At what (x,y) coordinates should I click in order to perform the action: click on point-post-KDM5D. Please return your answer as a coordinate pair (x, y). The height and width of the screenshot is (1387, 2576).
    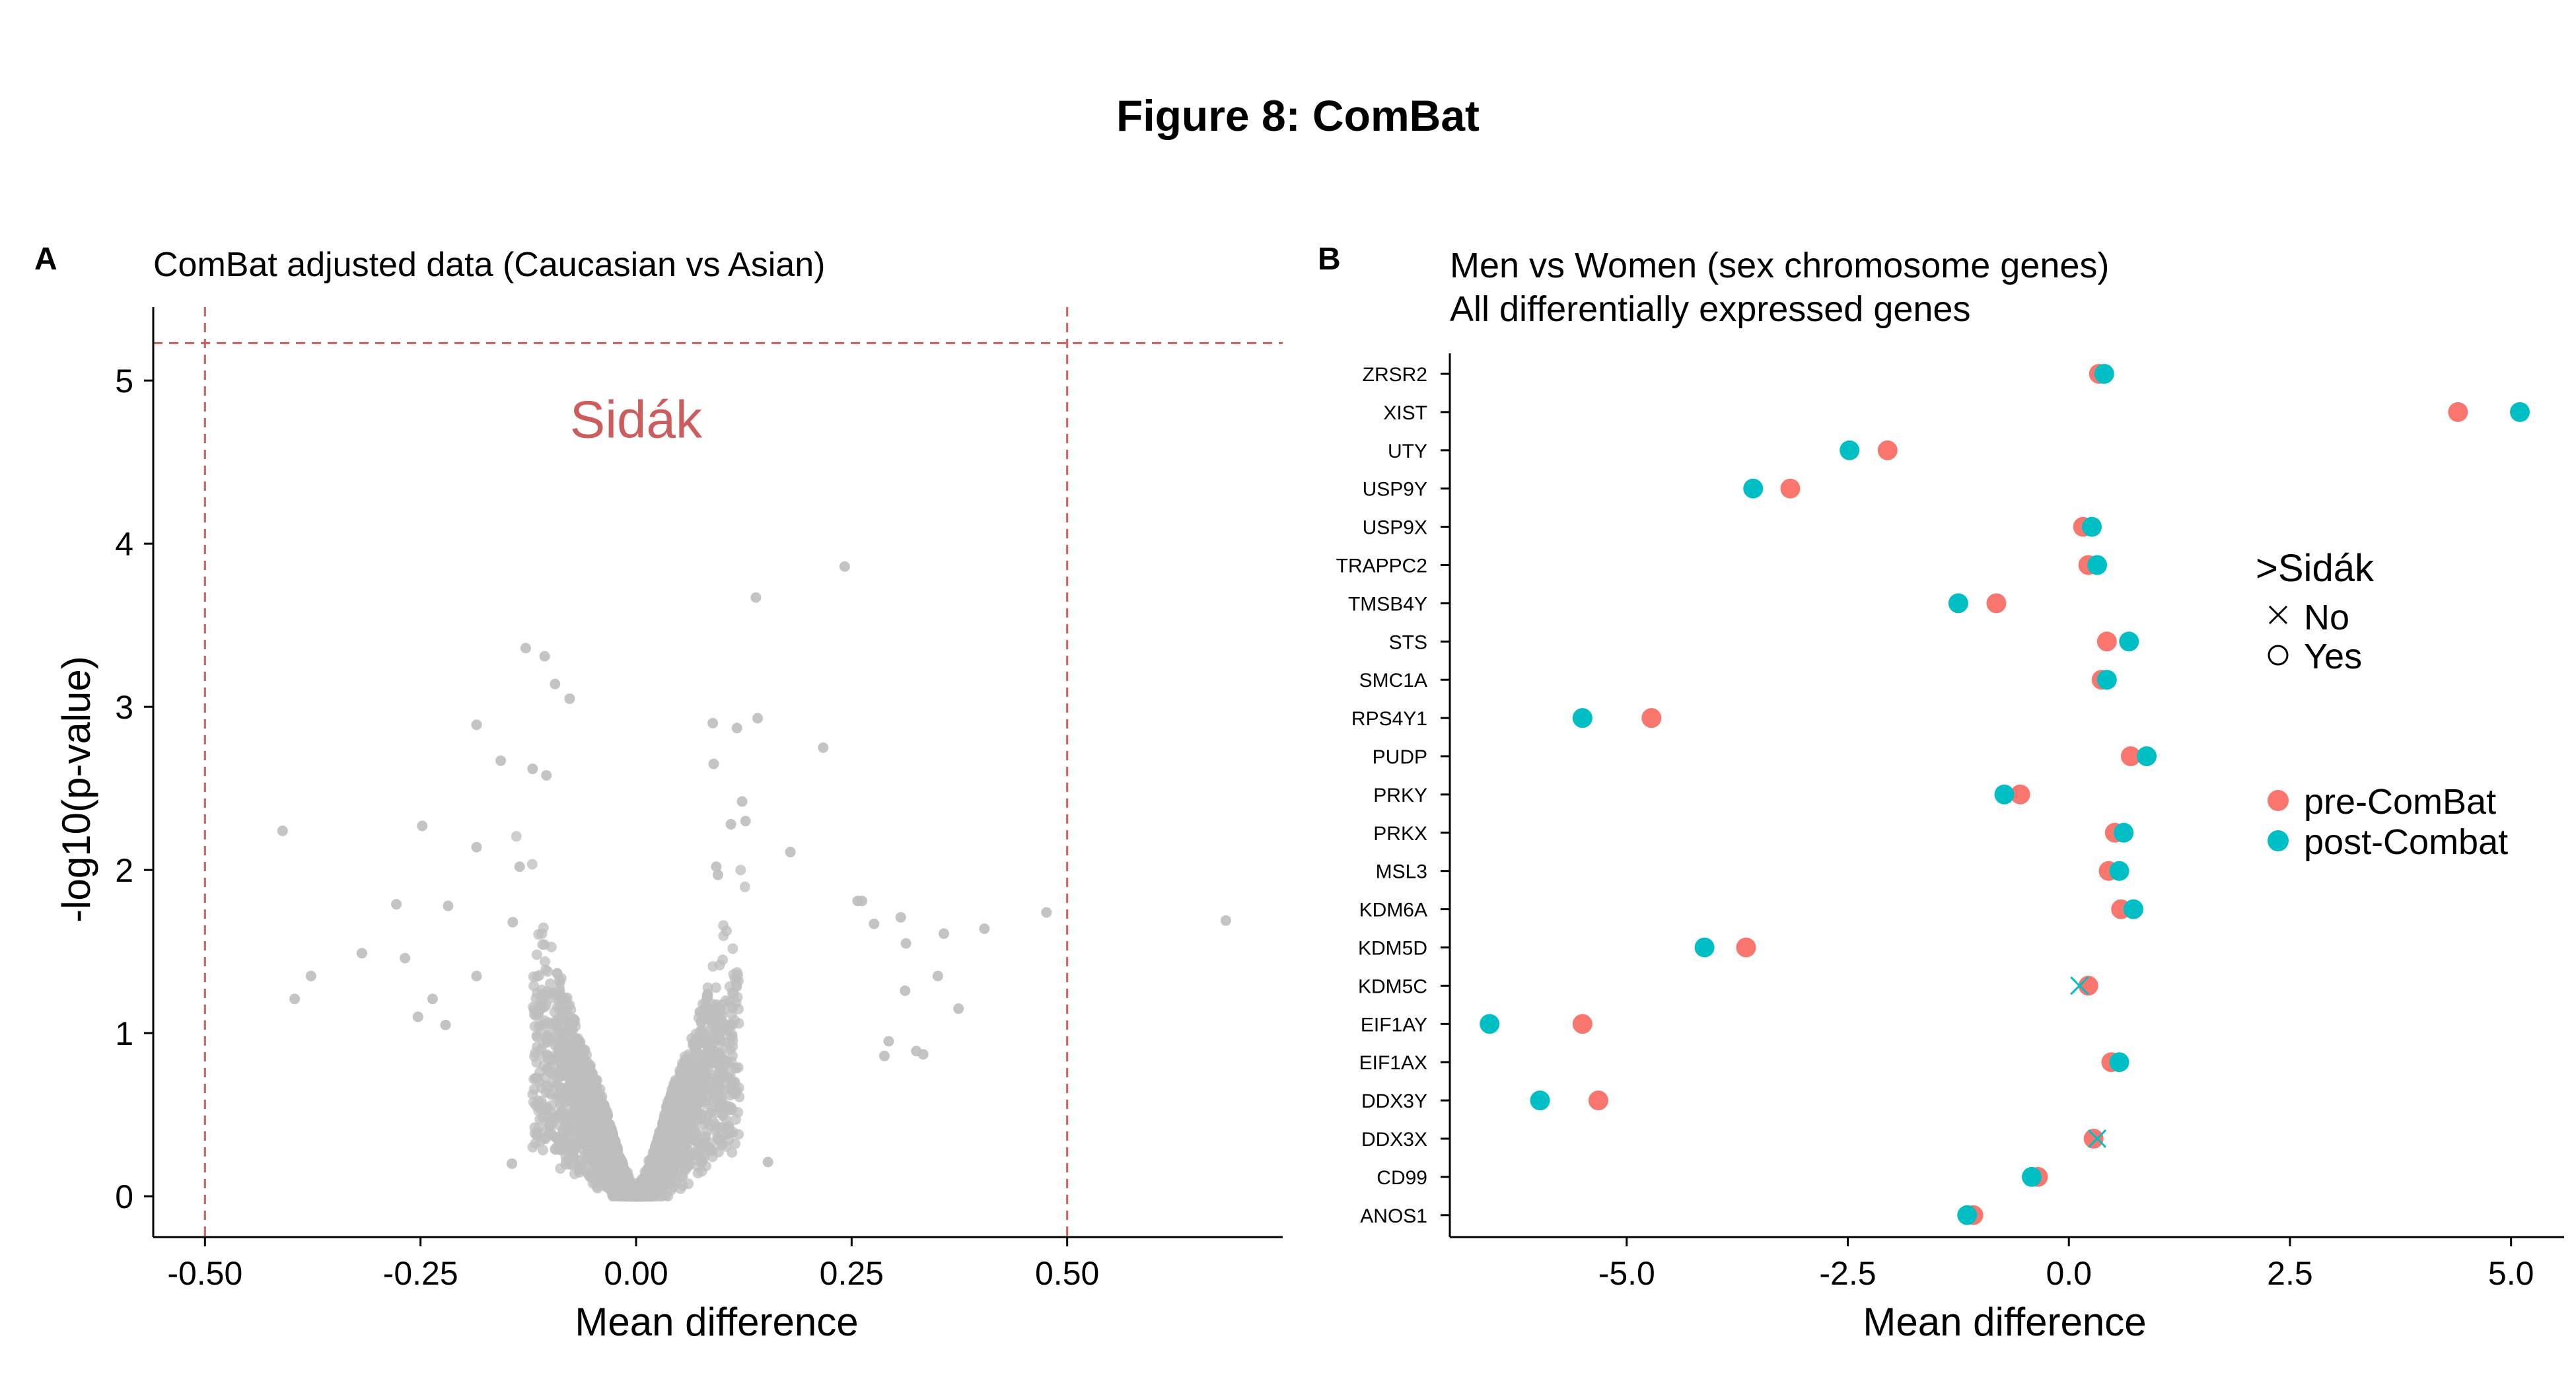
    Looking at the image, I should click on (1704, 947).